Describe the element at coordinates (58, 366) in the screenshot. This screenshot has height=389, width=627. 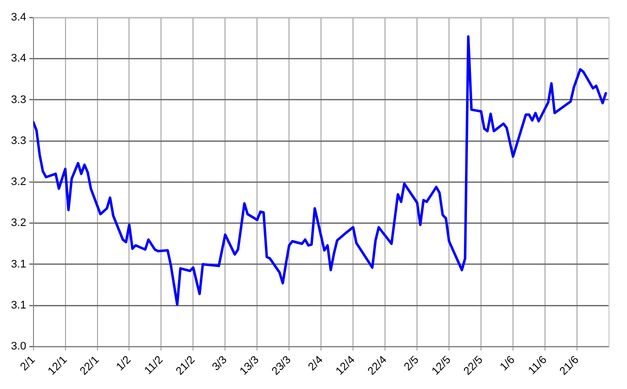
I see `x-tick-label: 12/1` at that location.